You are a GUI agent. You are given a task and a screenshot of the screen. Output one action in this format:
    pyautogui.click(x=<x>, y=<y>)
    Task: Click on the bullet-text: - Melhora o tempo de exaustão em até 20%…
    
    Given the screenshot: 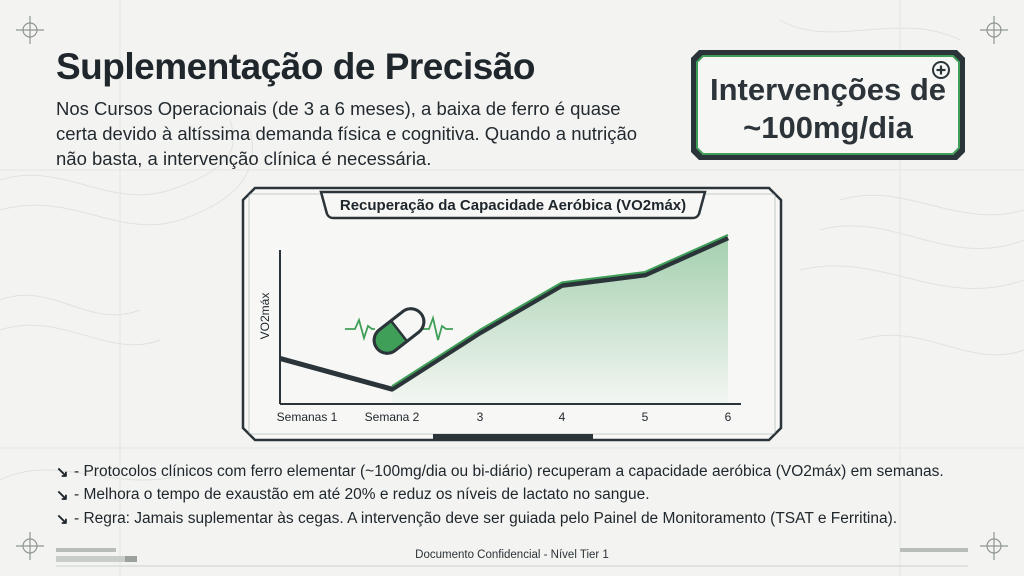 What is the action you would take?
    pyautogui.click(x=362, y=495)
    